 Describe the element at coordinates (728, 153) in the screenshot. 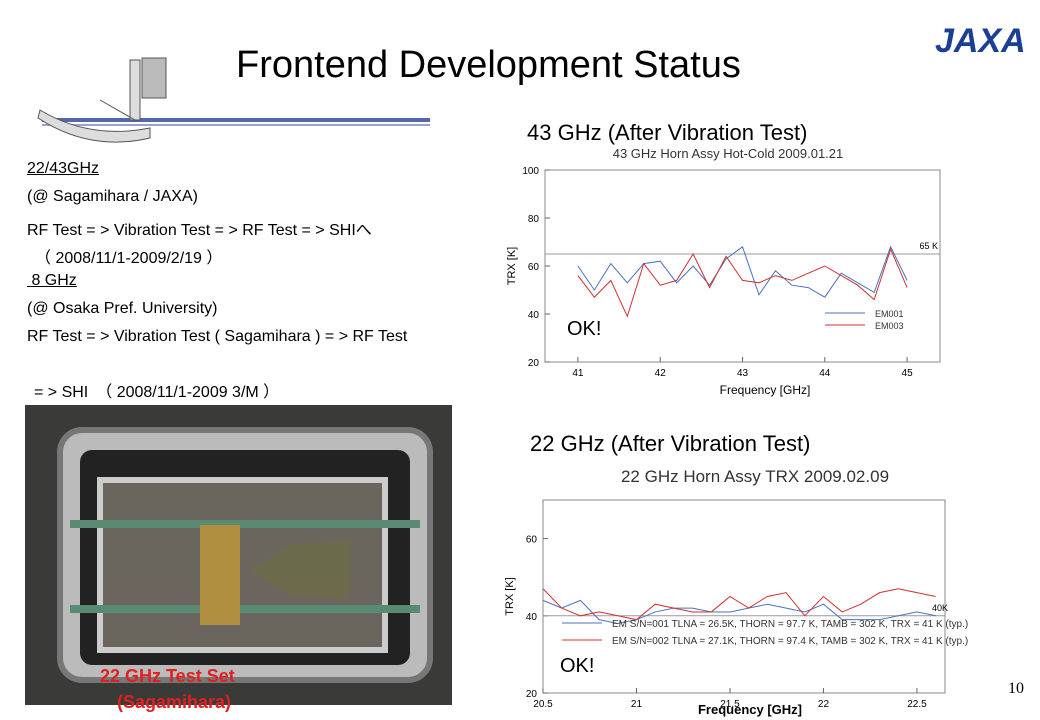

I see `chart-title: 43 GHz Horn Assy Hot-Cold 2009.01.21` at that location.